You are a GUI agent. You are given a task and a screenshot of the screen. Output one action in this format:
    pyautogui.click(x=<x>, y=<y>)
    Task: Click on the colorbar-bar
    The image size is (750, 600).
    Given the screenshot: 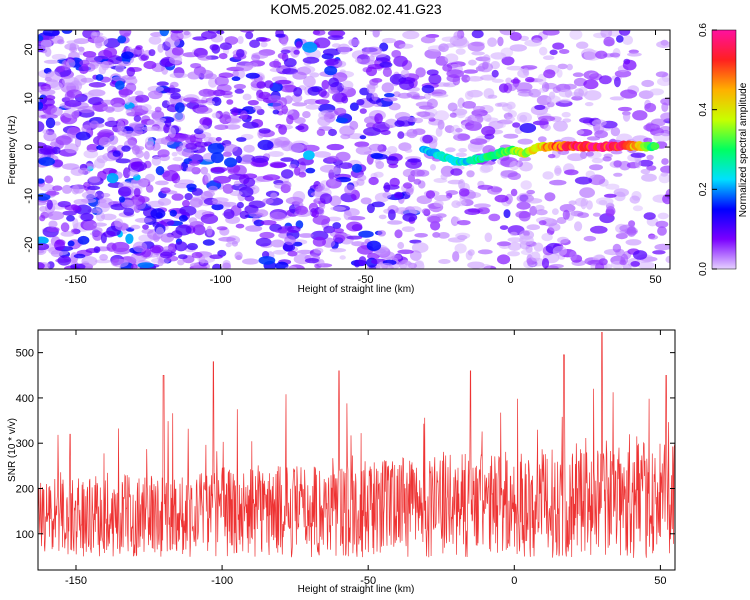 What is the action you would take?
    pyautogui.click(x=724, y=149)
    